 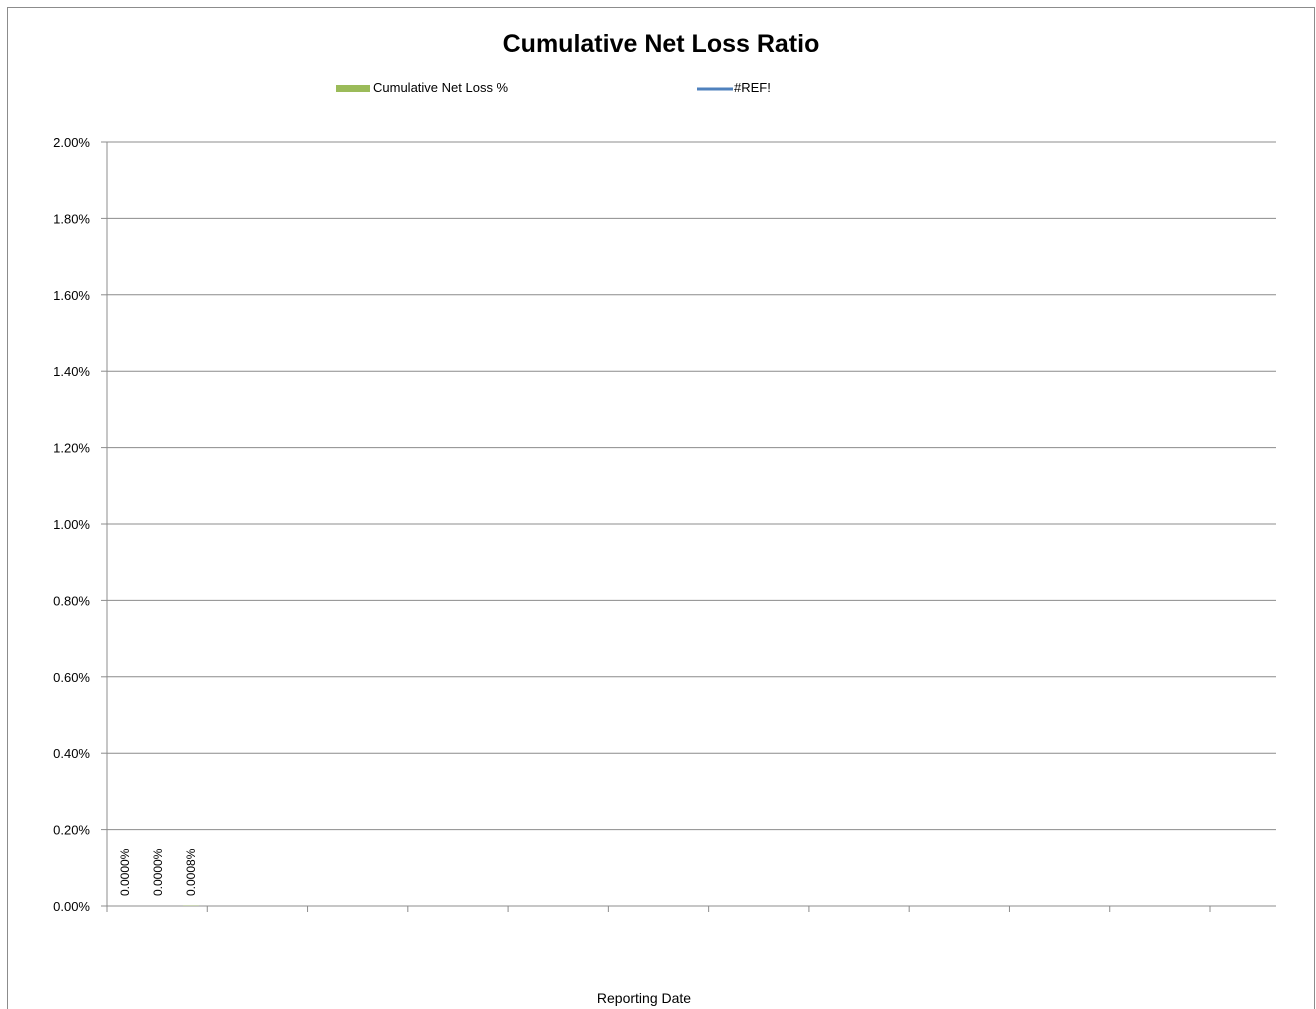 What do you see at coordinates (71, 218) in the screenshot?
I see `y-tick-label: 1.80%` at bounding box center [71, 218].